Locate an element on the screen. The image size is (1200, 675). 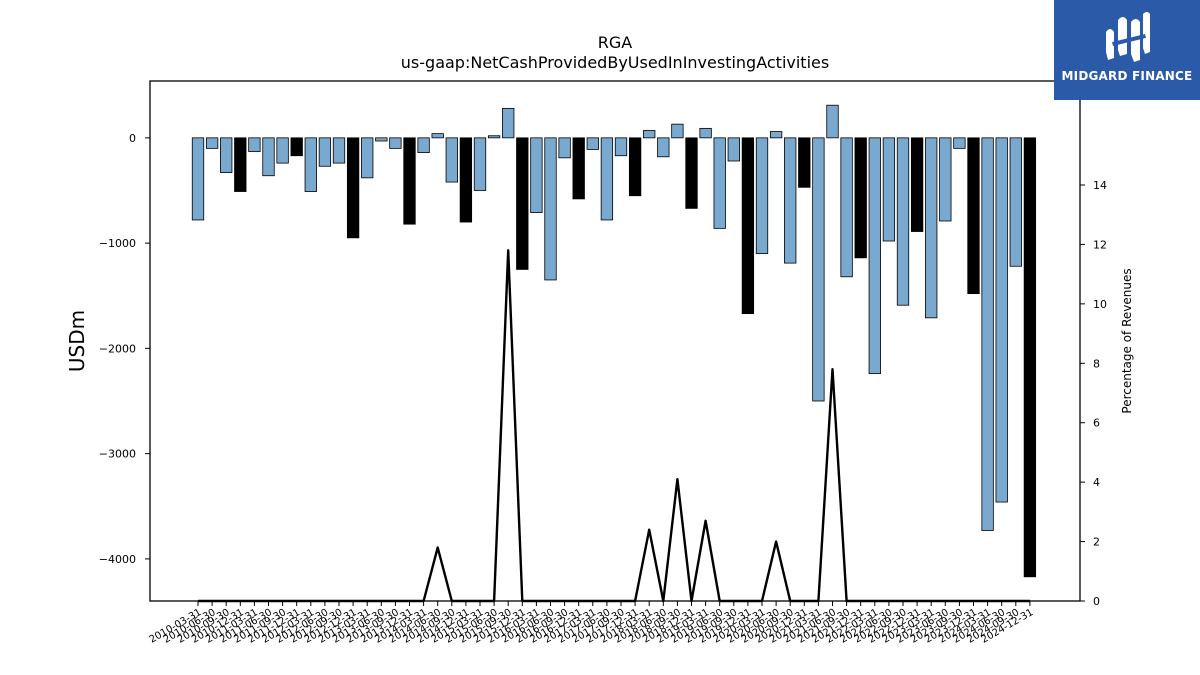
y2-tick-label-12: 12 is located at coordinates (1100, 244).